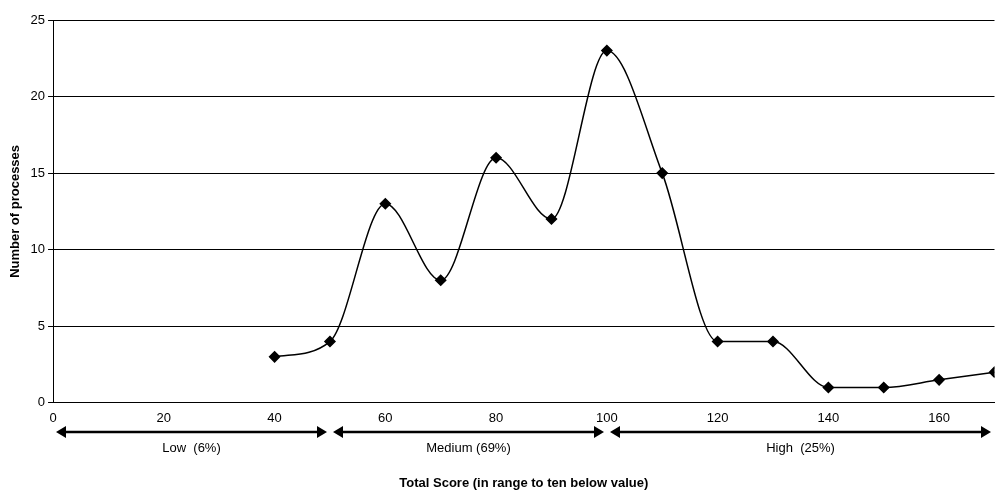 This screenshot has height=499, width=1001. Describe the element at coordinates (800, 447) in the screenshot. I see `text: High (25%)` at that location.